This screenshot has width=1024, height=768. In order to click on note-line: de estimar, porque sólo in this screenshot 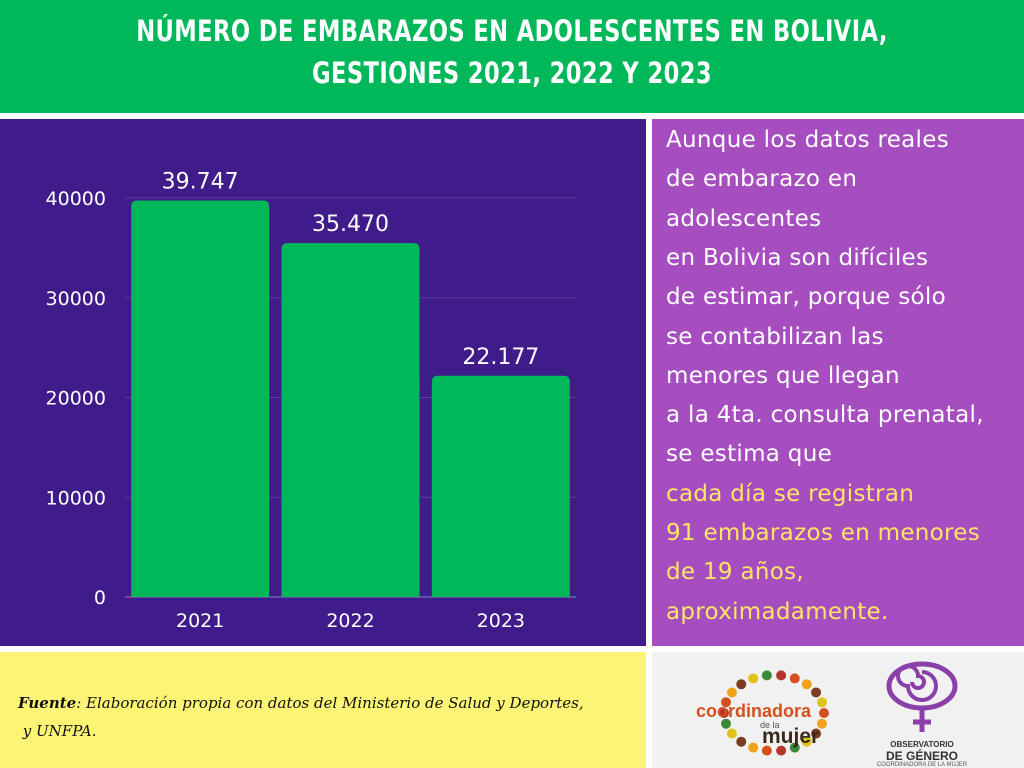, I will do `click(806, 297)`.